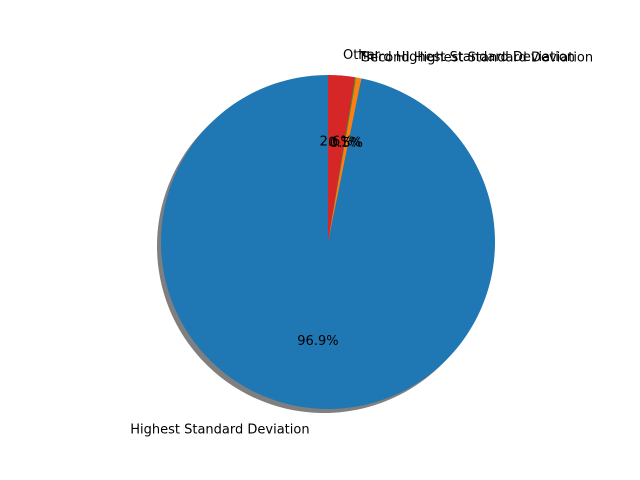  I want to click on slice-third-highest-standard-deviation, so click(342, 160).